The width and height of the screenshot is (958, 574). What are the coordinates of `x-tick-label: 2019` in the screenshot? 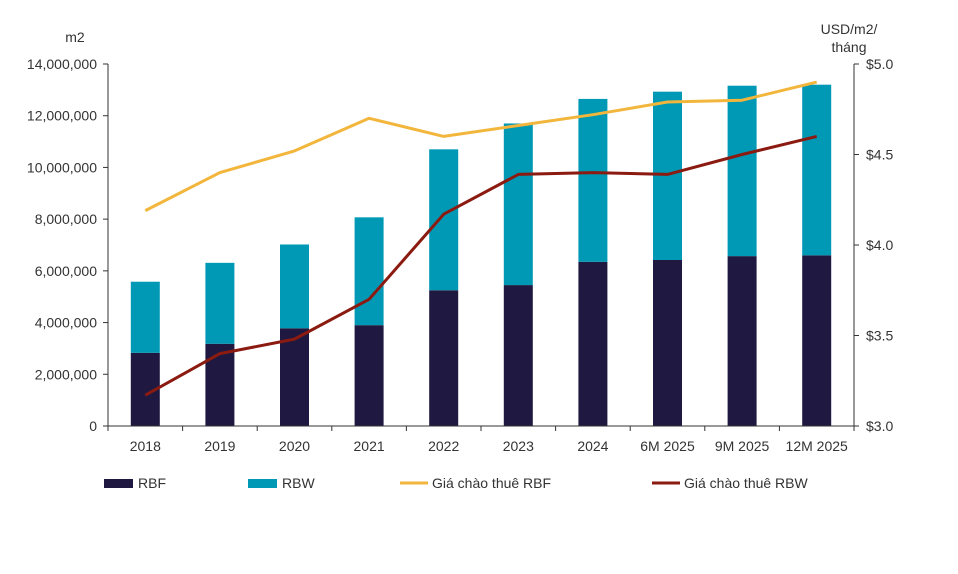 It's located at (219, 446).